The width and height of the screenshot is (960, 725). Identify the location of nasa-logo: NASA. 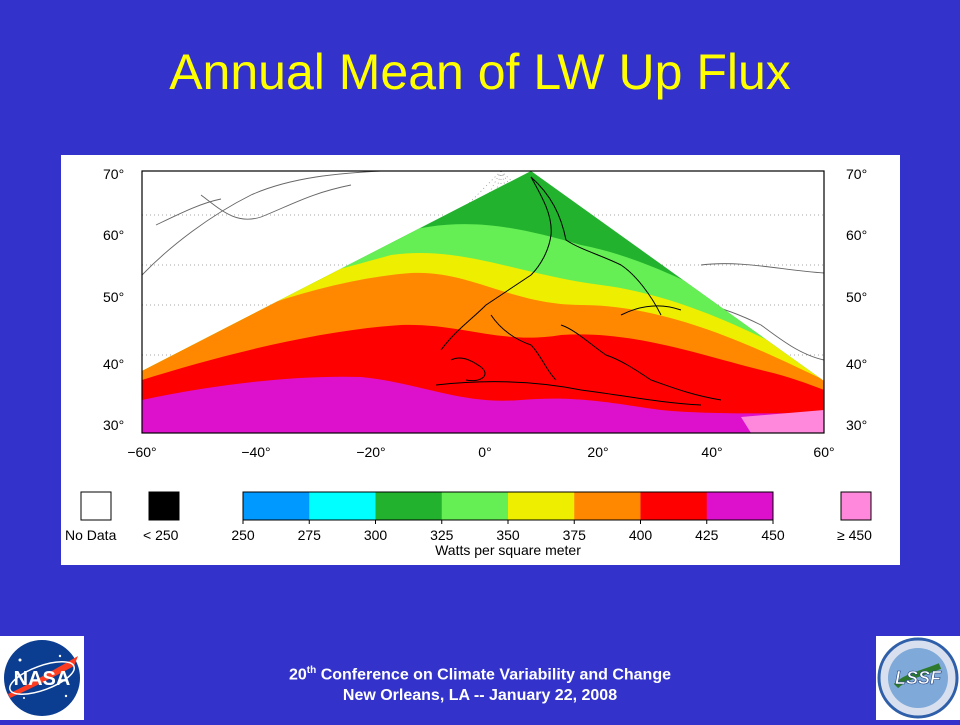
(42, 678).